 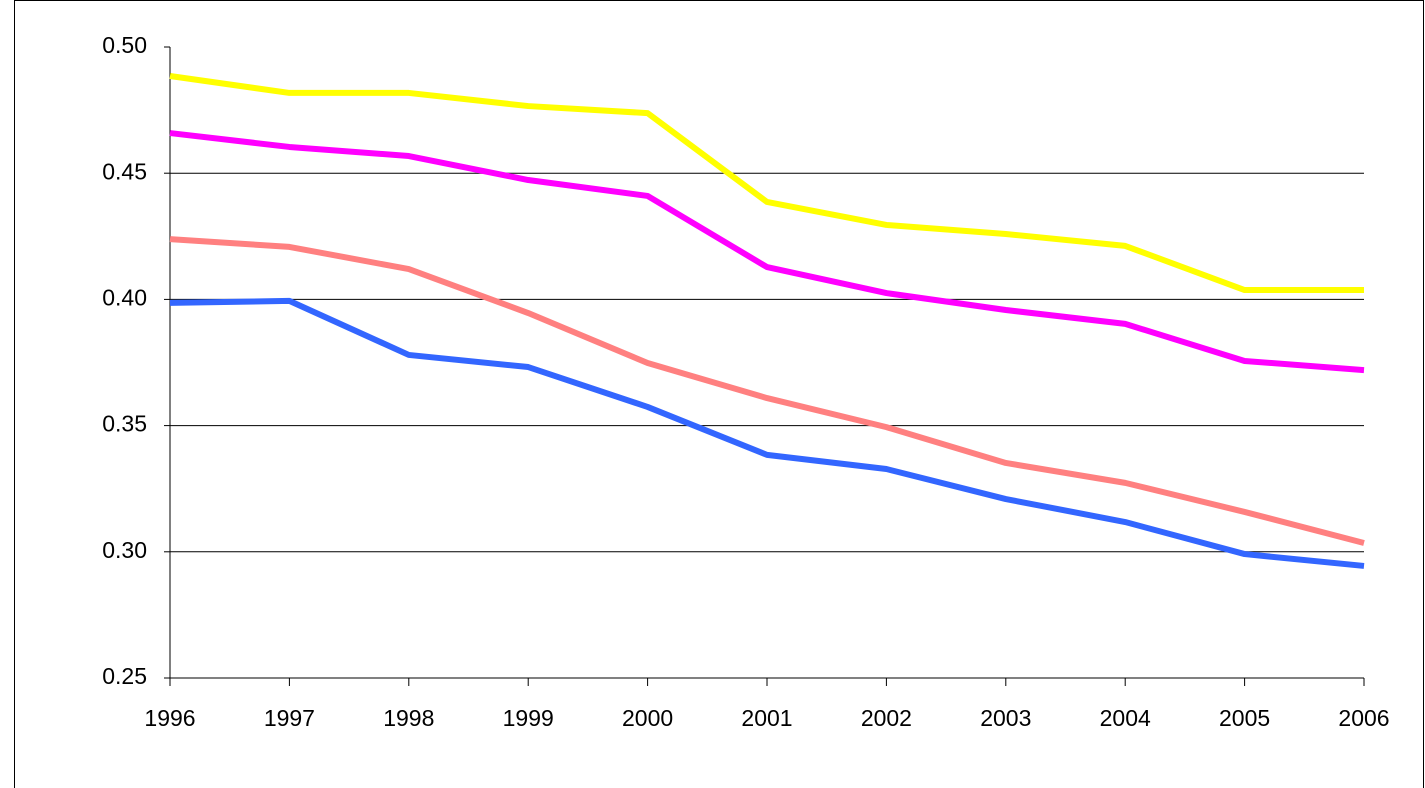 I want to click on x-tick-label: 1997, so click(x=289, y=718).